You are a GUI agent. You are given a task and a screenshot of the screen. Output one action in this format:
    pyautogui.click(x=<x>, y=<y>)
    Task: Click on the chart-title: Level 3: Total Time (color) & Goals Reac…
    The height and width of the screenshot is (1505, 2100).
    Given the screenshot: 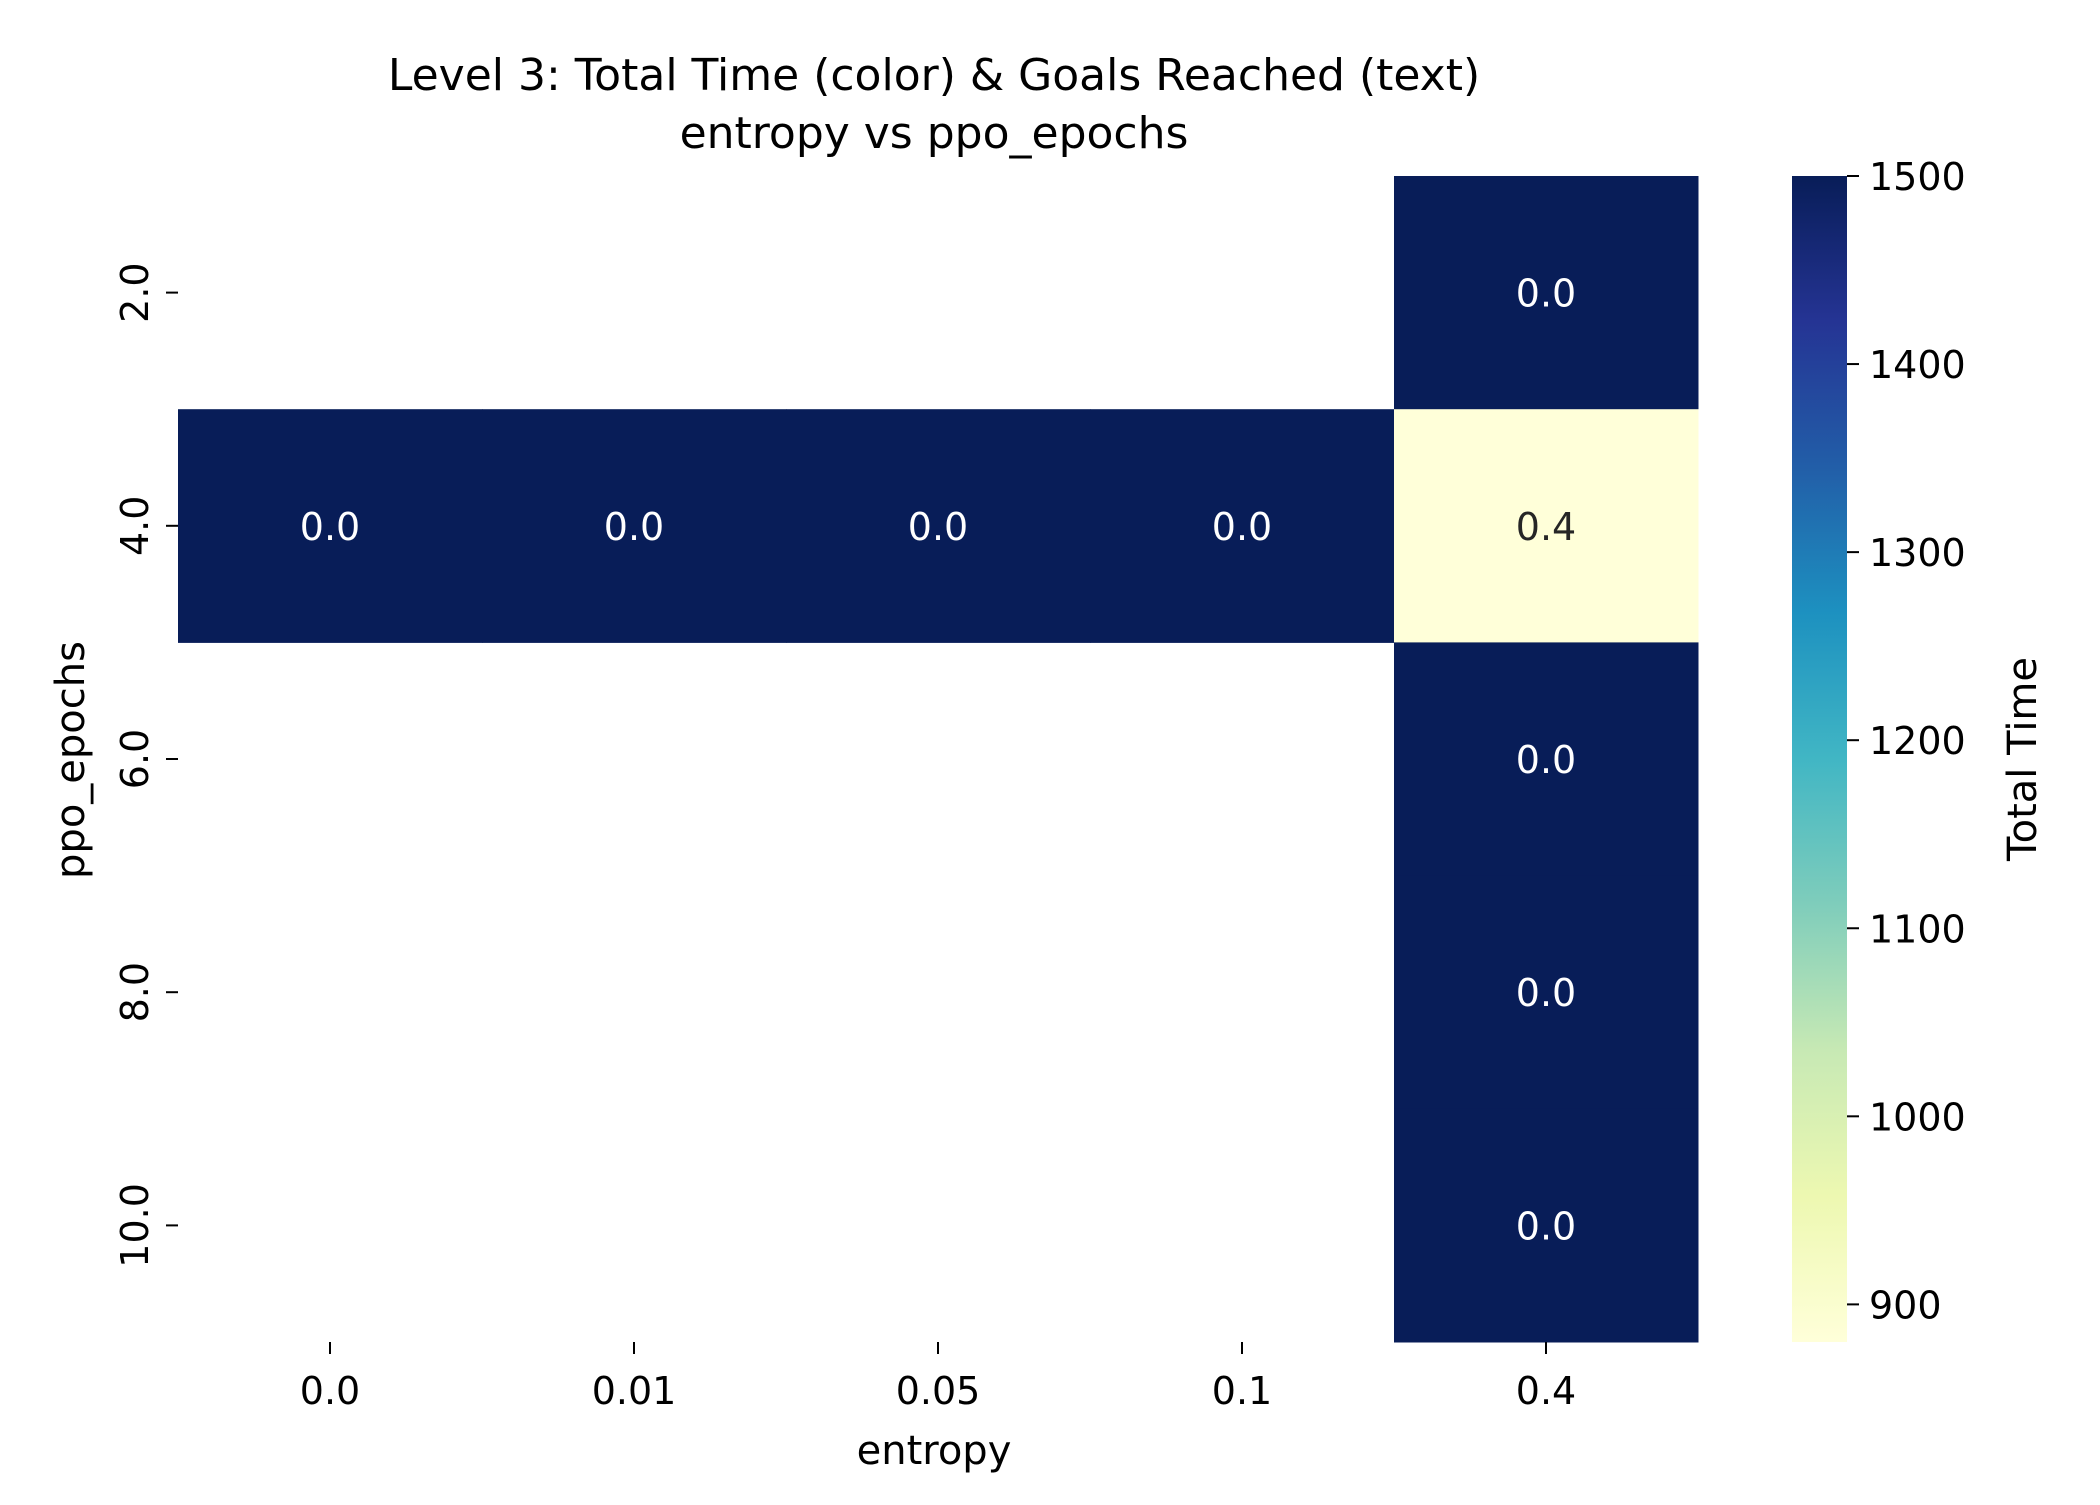 What is the action you would take?
    pyautogui.click(x=934, y=75)
    